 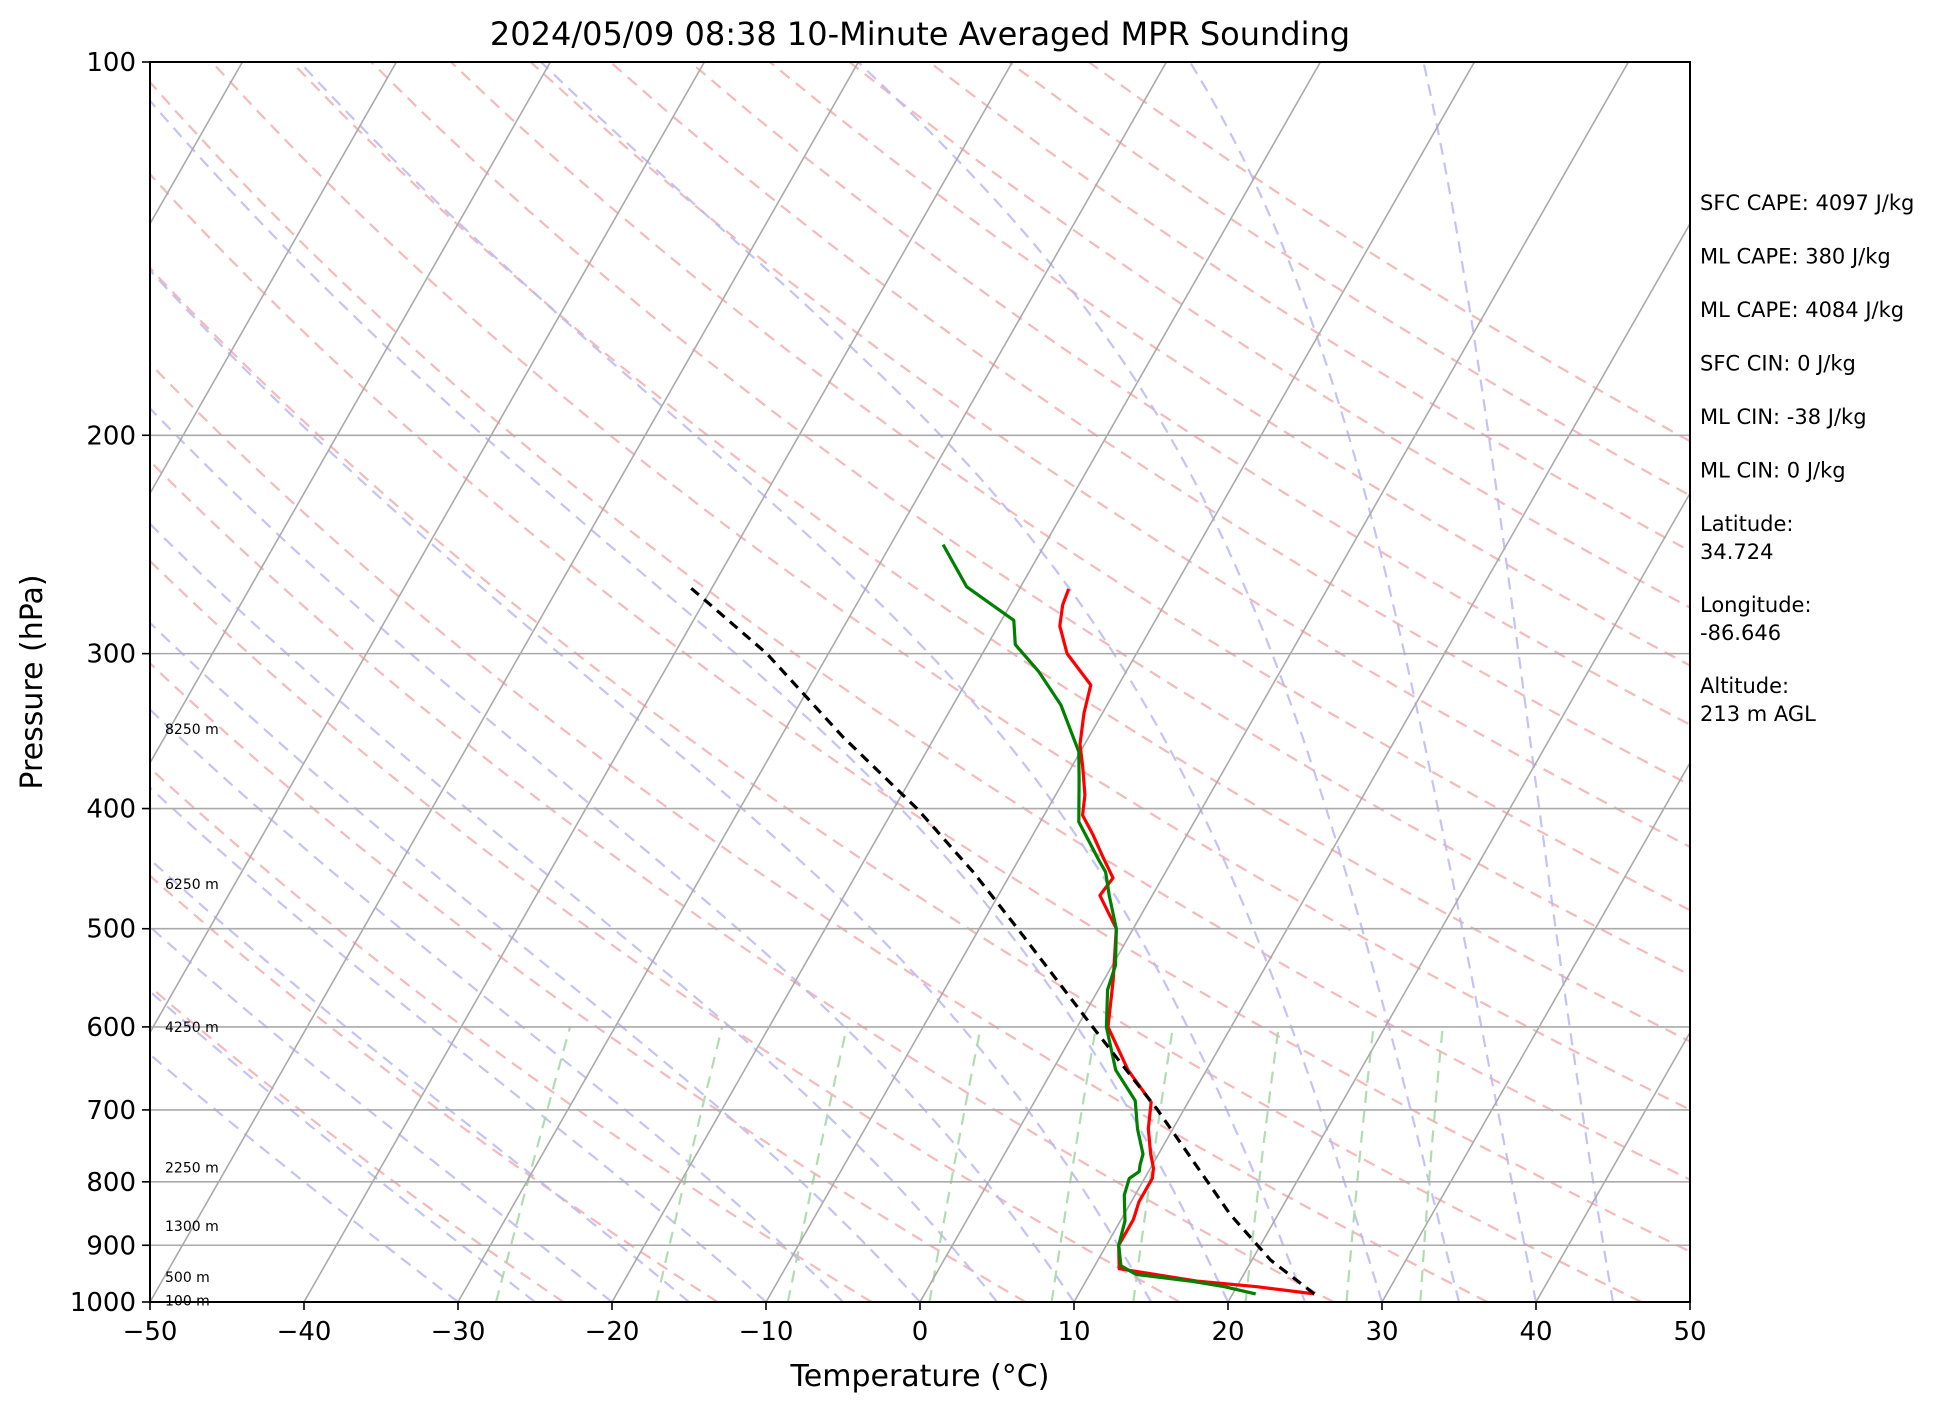 What do you see at coordinates (1758, 714) in the screenshot?
I see `parameter-text: 213 m AGL` at bounding box center [1758, 714].